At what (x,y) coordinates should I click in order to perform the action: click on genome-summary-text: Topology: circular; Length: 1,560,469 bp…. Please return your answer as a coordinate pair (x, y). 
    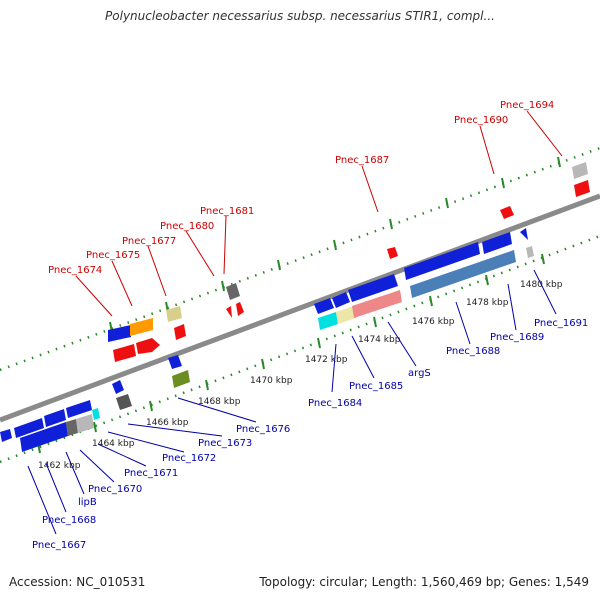
    Looking at the image, I should click on (424, 582).